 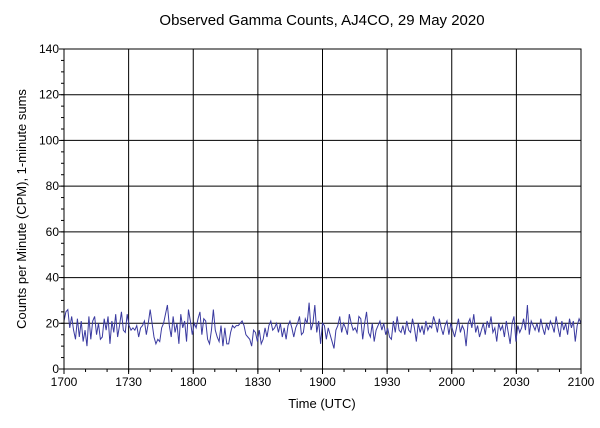 I want to click on x-tick-label: 1730, so click(x=128, y=382).